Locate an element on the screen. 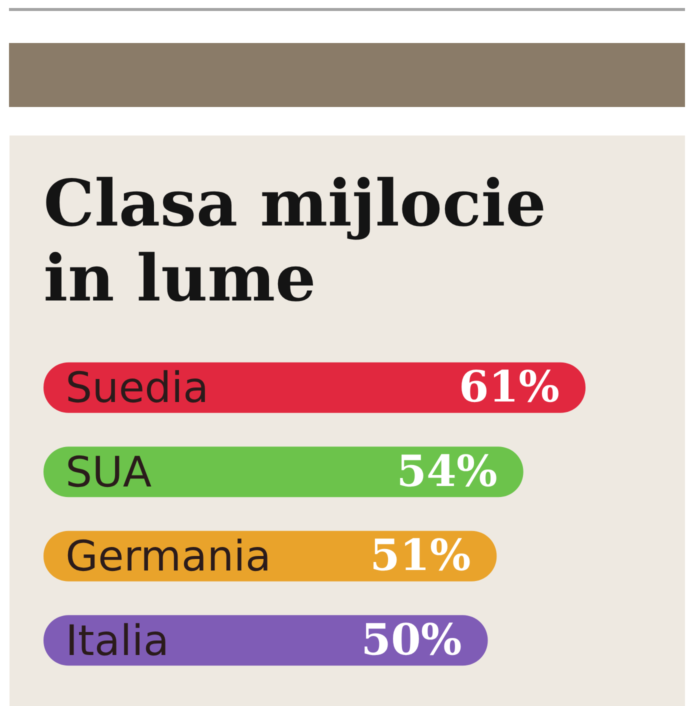 This screenshot has height=706, width=700. data-label: 61% is located at coordinates (509, 387).